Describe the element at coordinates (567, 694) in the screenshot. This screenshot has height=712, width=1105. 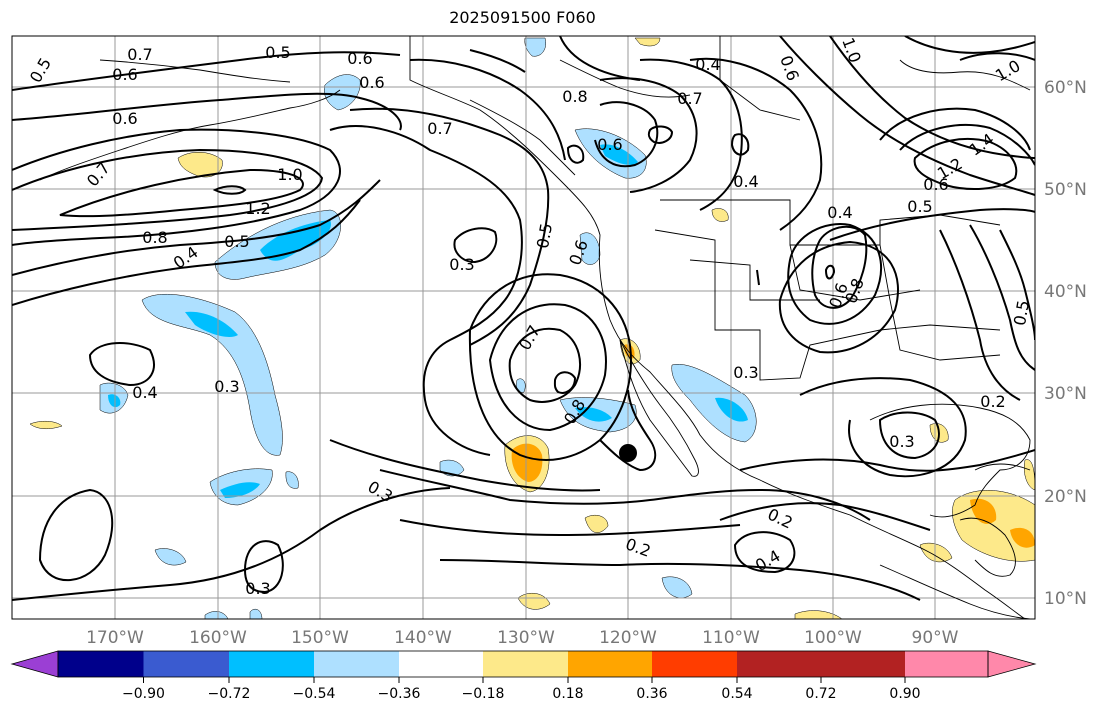
I see `colorbar-tick-label: 0.18` at that location.